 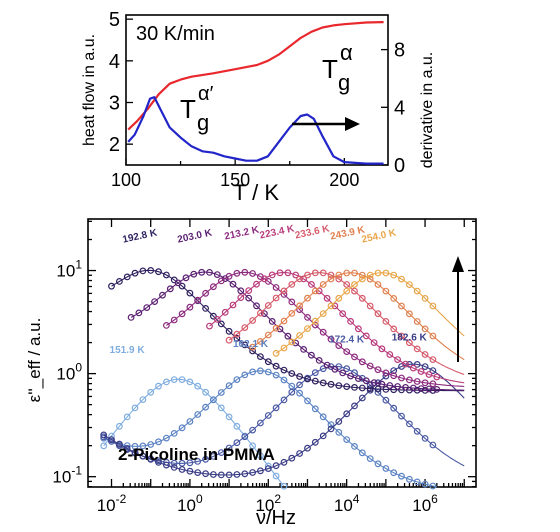 I want to click on dsc-yleft-tick-label: 5, so click(x=114, y=20).